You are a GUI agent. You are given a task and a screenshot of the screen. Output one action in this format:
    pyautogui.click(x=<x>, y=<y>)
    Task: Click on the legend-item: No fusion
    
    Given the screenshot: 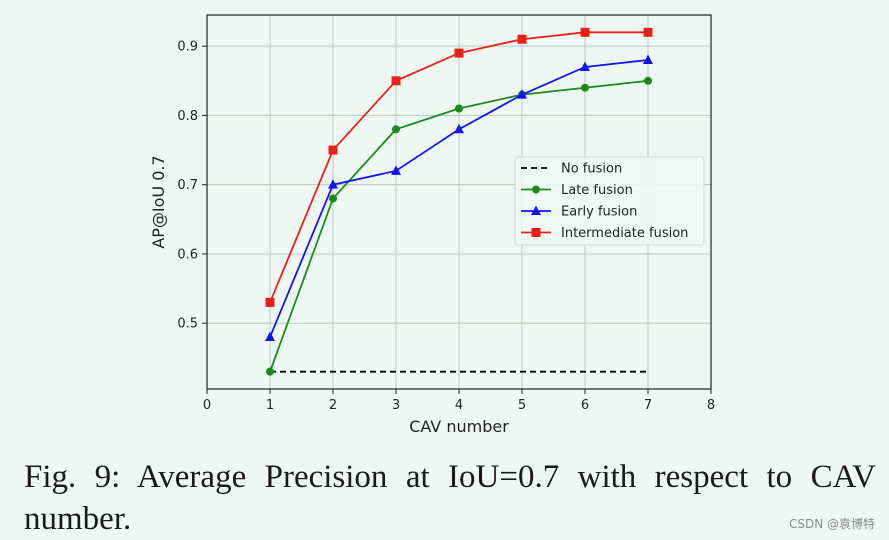 What is the action you would take?
    pyautogui.click(x=571, y=169)
    